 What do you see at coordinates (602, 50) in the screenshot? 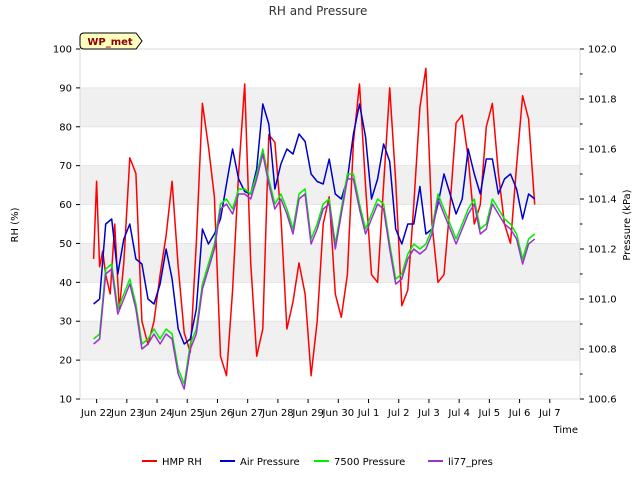
I see `y2-tick-label: 102.0` at bounding box center [602, 50].